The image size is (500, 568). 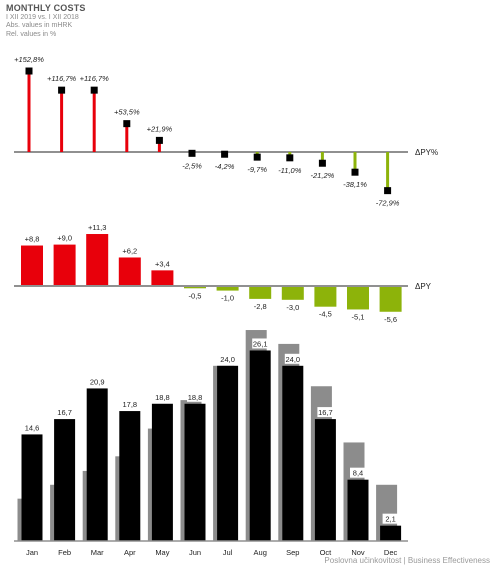 What do you see at coordinates (323, 175) in the screenshot?
I see `pin-value-label: -21,2%` at bounding box center [323, 175].